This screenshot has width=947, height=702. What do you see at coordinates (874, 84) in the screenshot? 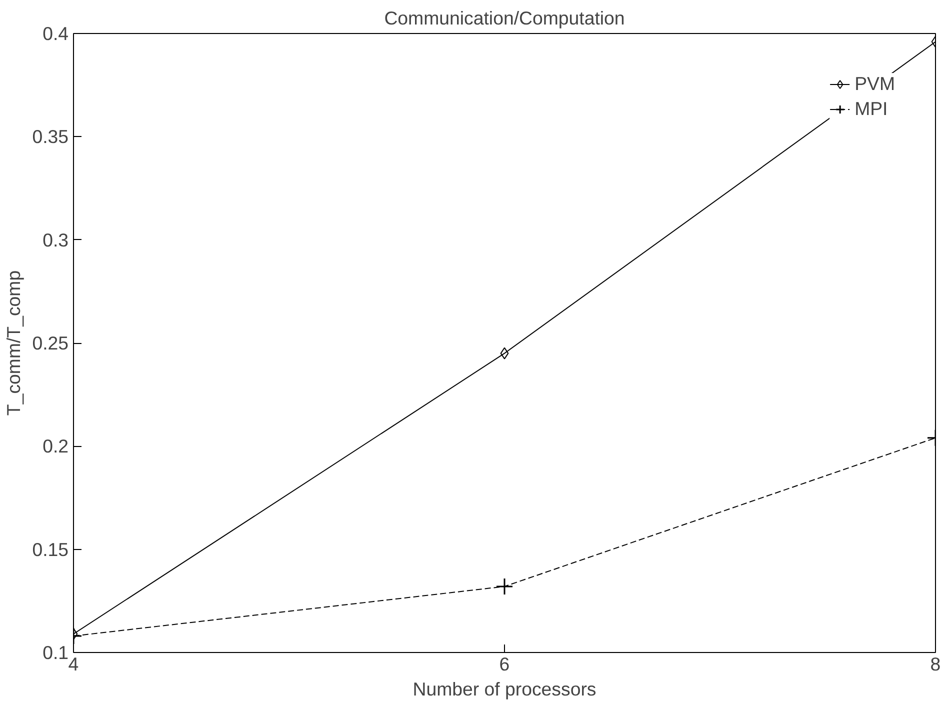
I see `legend-label: PVM` at bounding box center [874, 84].